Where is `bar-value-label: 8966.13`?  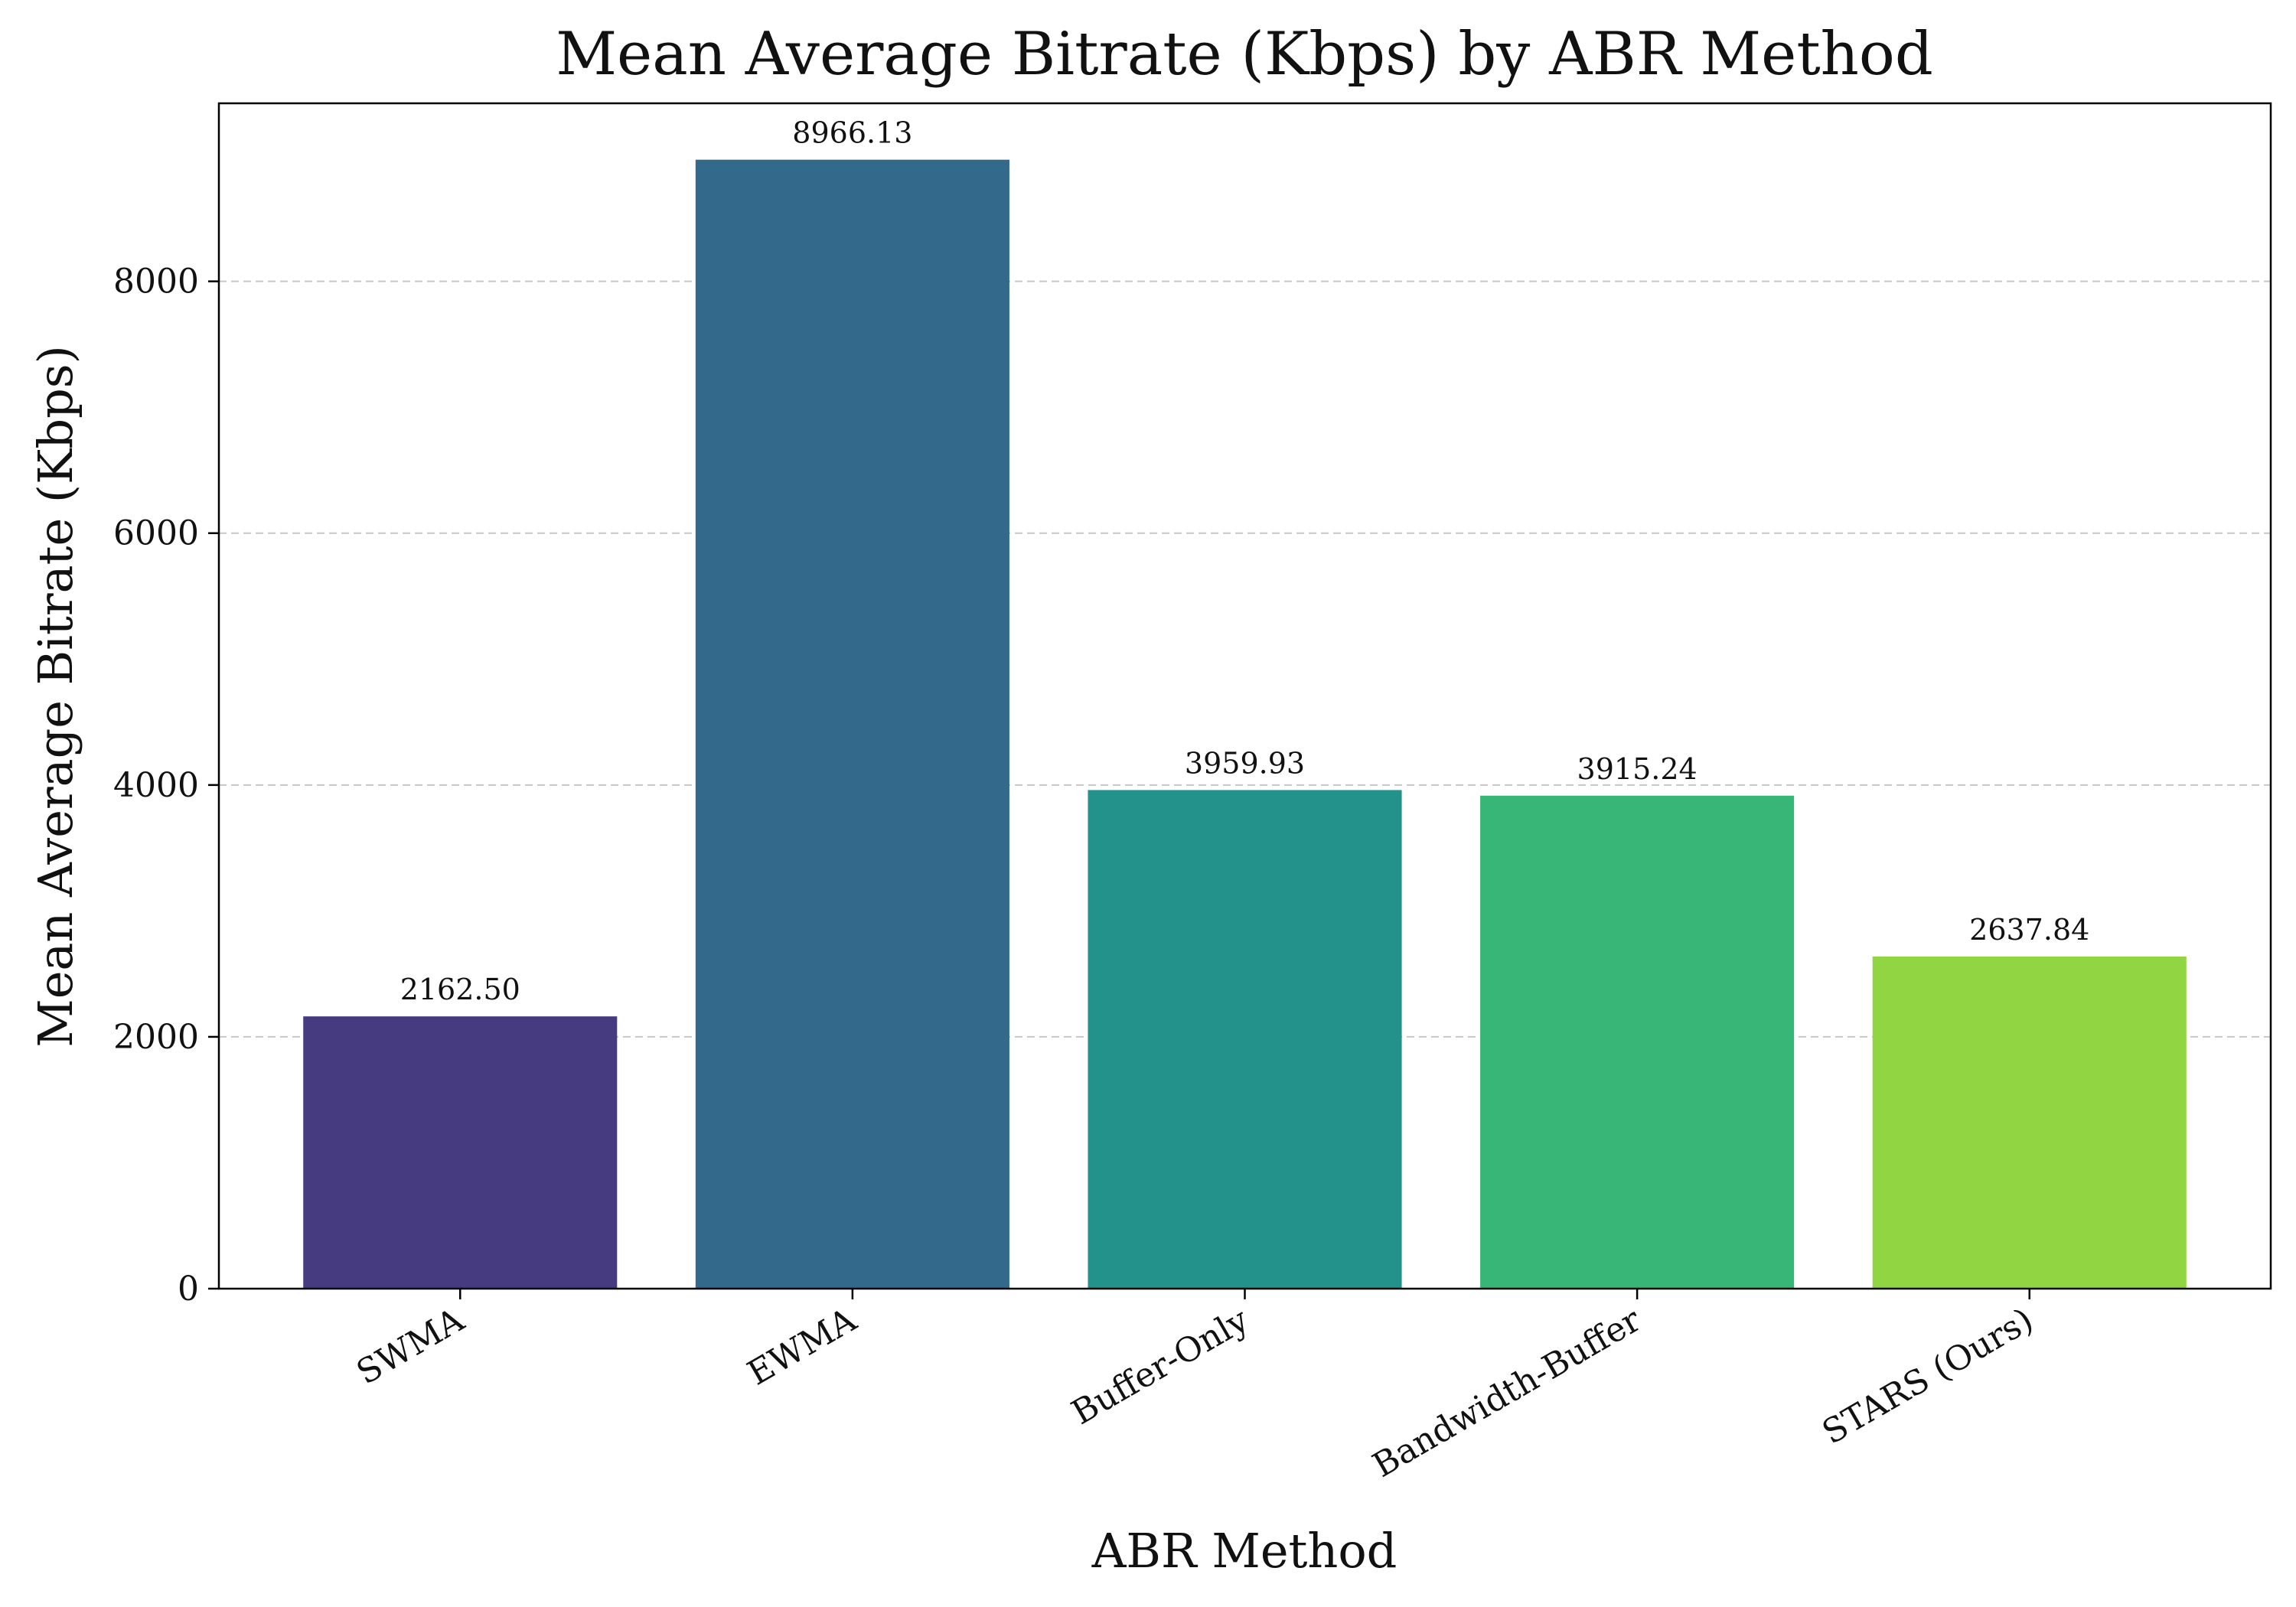 bar-value-label: 8966.13 is located at coordinates (852, 133).